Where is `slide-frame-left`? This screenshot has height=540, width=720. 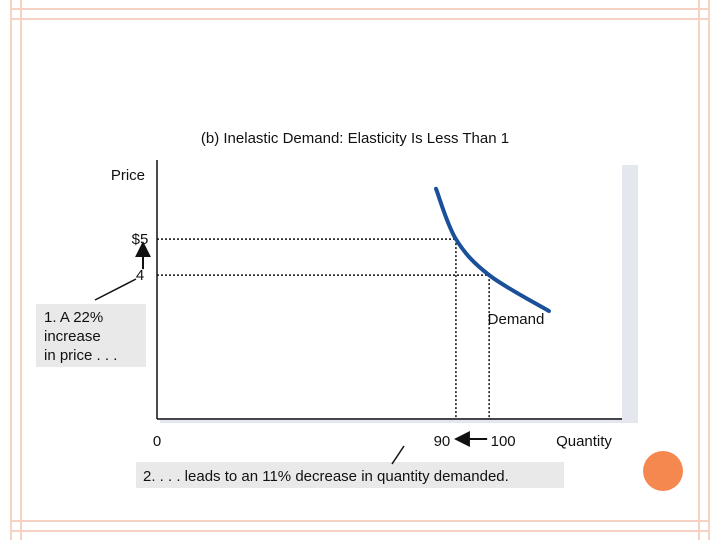 slide-frame-left is located at coordinates (16, 270).